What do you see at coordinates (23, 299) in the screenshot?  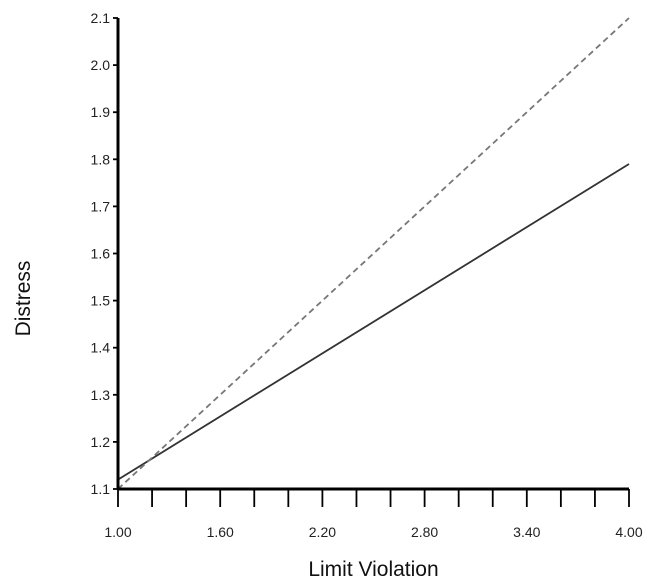 I see `y-axis-title: Distress` at bounding box center [23, 299].